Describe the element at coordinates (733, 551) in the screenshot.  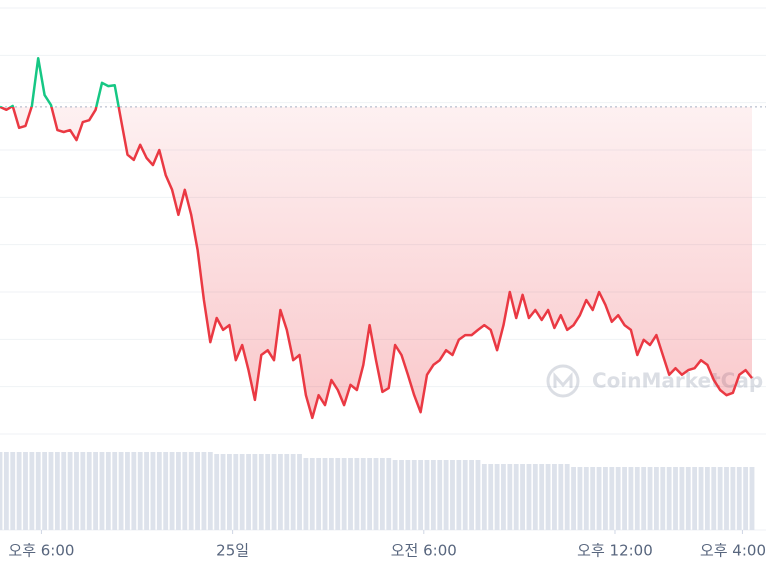
I see `x-tick-label: 오후 4:00` at that location.